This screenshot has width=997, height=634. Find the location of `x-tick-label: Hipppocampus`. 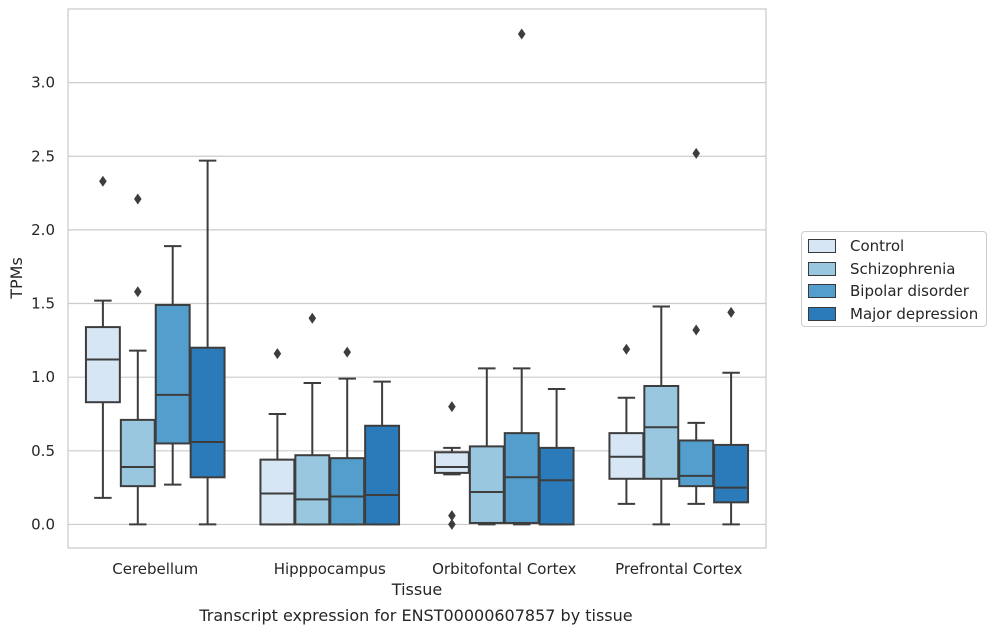

x-tick-label: Hipppocampus is located at coordinates (330, 569).